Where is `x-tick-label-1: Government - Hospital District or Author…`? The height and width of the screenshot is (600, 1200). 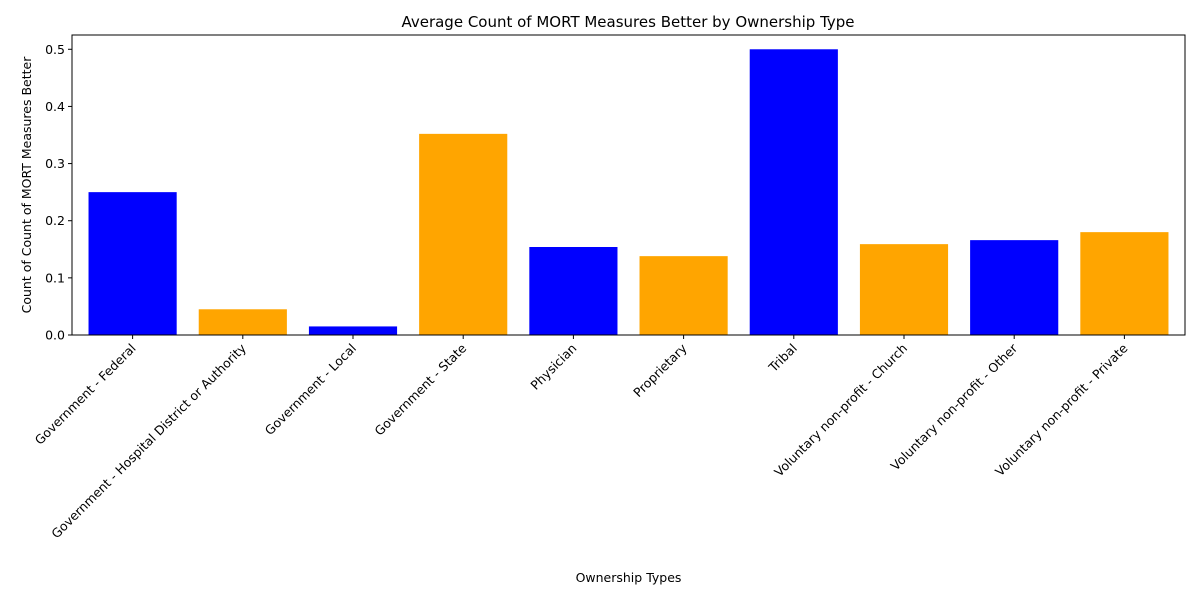
x-tick-label-1: Government - Hospital District or Author… is located at coordinates (148, 440).